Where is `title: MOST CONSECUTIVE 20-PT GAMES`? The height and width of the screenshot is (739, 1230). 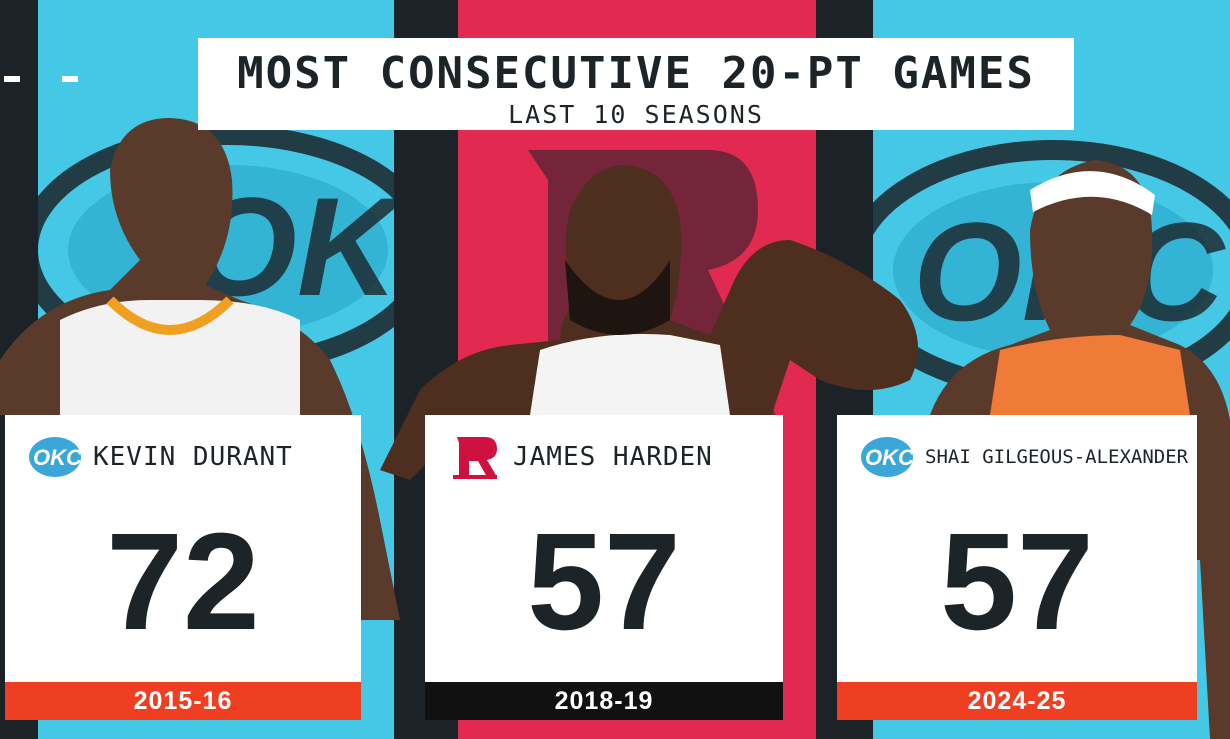 title: MOST CONSECUTIVE 20-PT GAMES is located at coordinates (636, 73).